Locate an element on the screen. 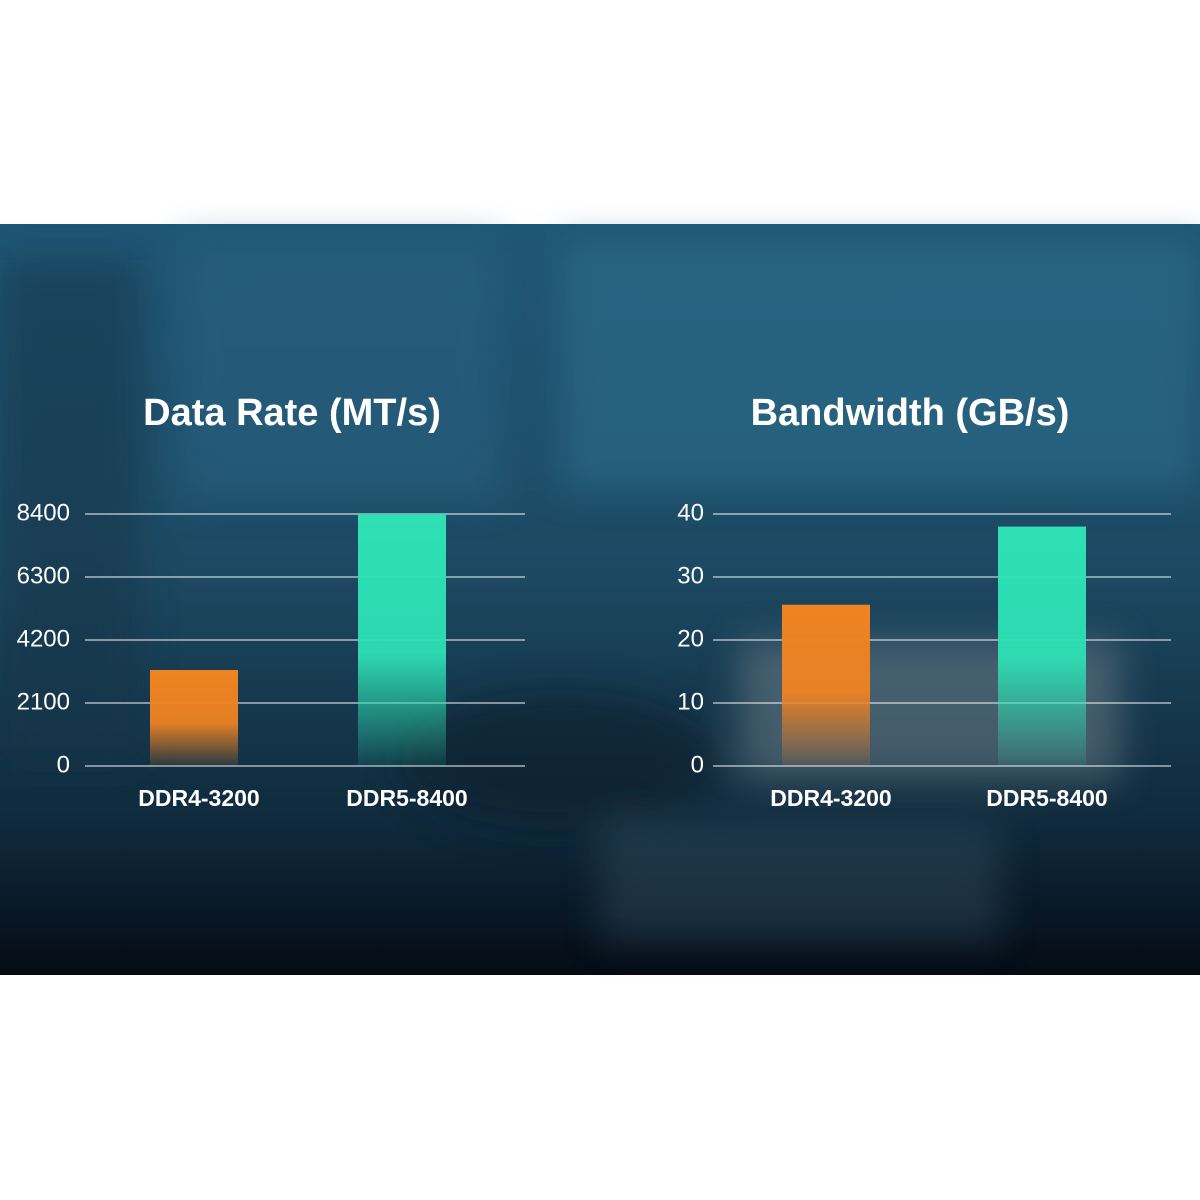  y-tick-label: 4200 is located at coordinates (43, 638).